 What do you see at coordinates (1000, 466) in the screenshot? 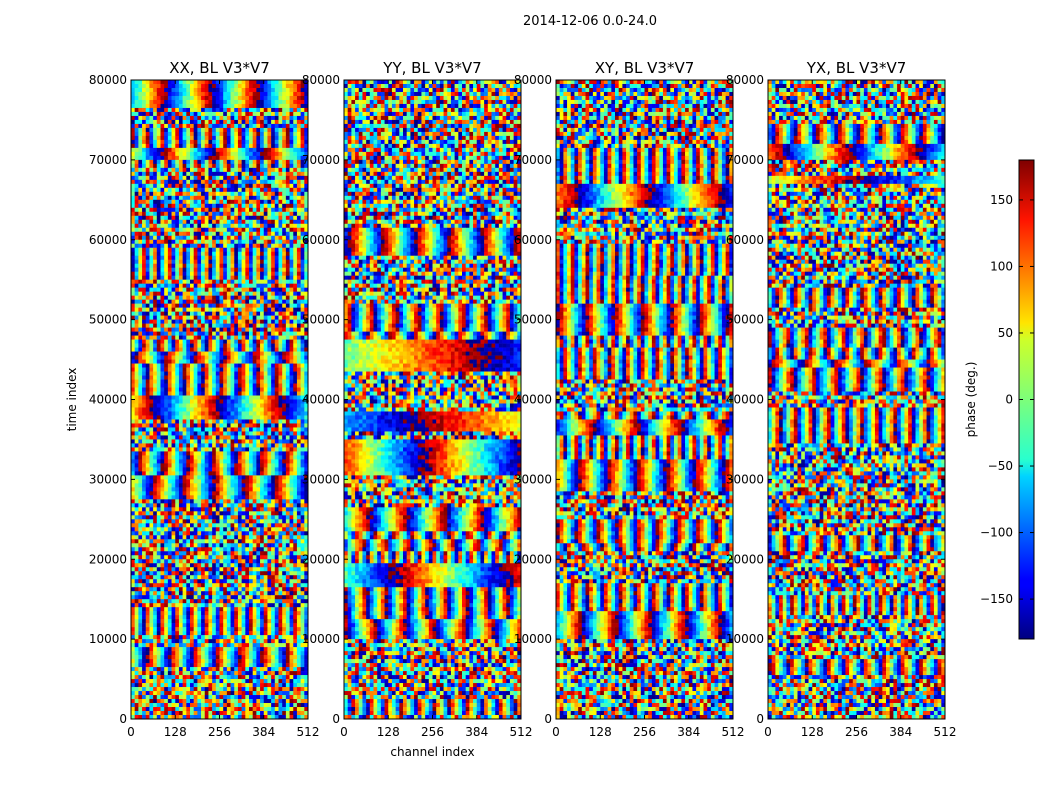
I see `colorbar-tick-label: −50` at bounding box center [1000, 466].